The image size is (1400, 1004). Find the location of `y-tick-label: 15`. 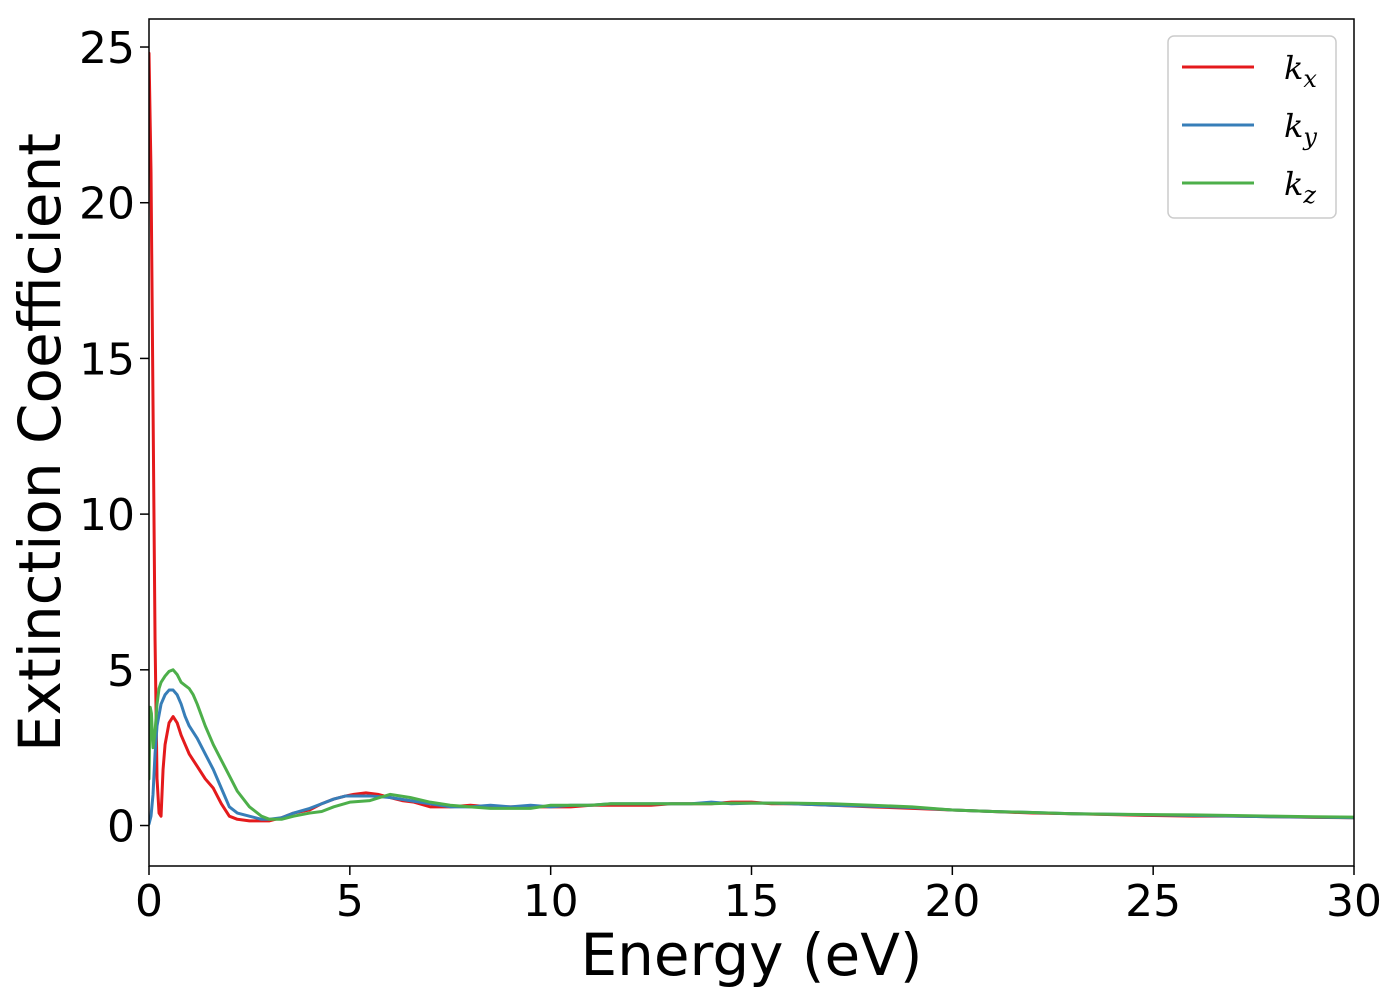

y-tick-label: 15 is located at coordinates (107, 359).